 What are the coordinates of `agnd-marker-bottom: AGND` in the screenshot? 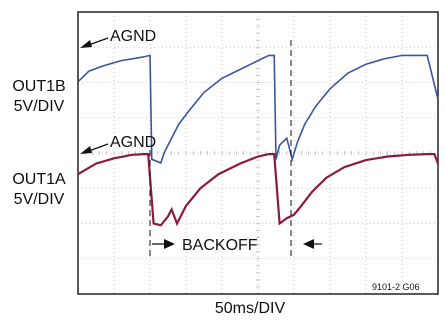 It's located at (118, 144).